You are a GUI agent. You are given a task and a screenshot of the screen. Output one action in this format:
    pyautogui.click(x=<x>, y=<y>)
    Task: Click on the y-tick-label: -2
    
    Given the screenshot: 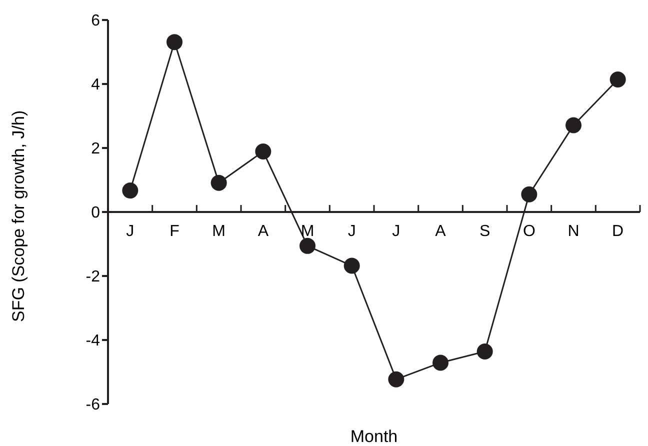 What is the action you would take?
    pyautogui.click(x=93, y=277)
    